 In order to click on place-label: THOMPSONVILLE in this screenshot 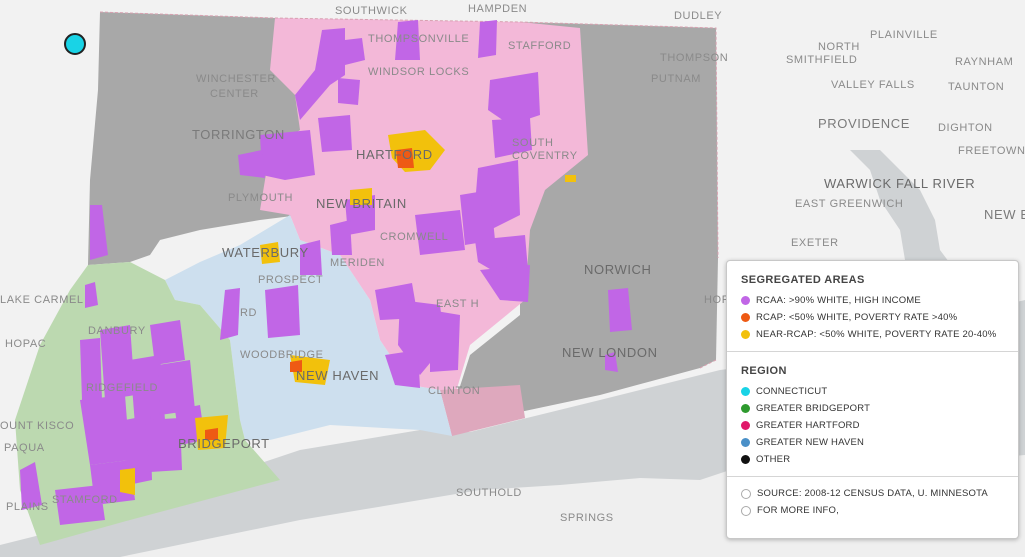, I will do `click(419, 39)`.